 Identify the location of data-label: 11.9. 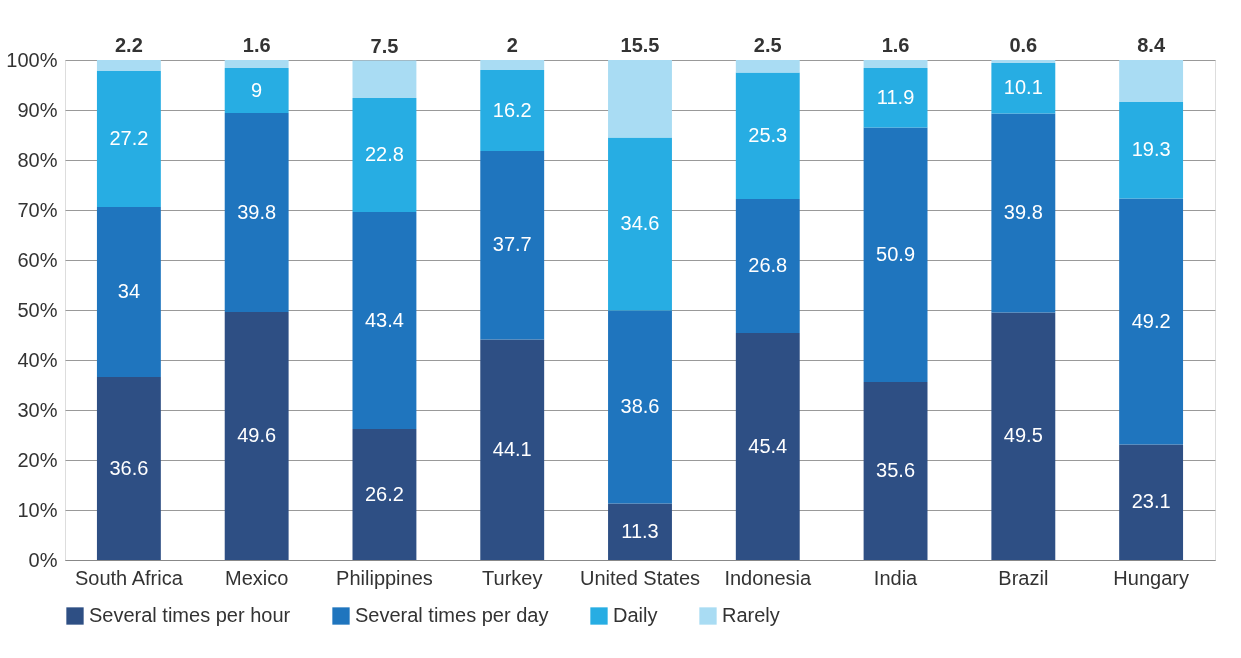
(895, 96).